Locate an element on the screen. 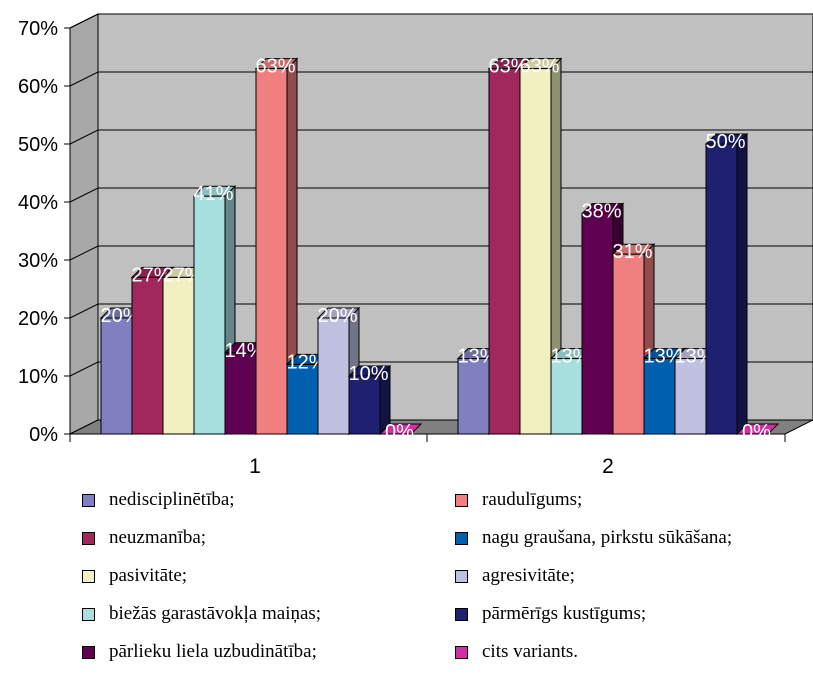  data-label: 14% is located at coordinates (244, 351).